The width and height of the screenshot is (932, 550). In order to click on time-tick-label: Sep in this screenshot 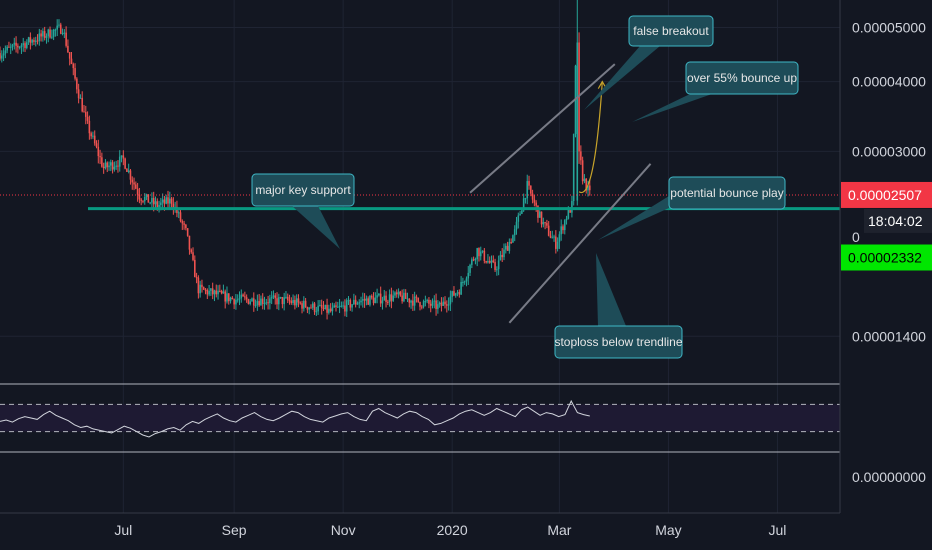, I will do `click(234, 530)`.